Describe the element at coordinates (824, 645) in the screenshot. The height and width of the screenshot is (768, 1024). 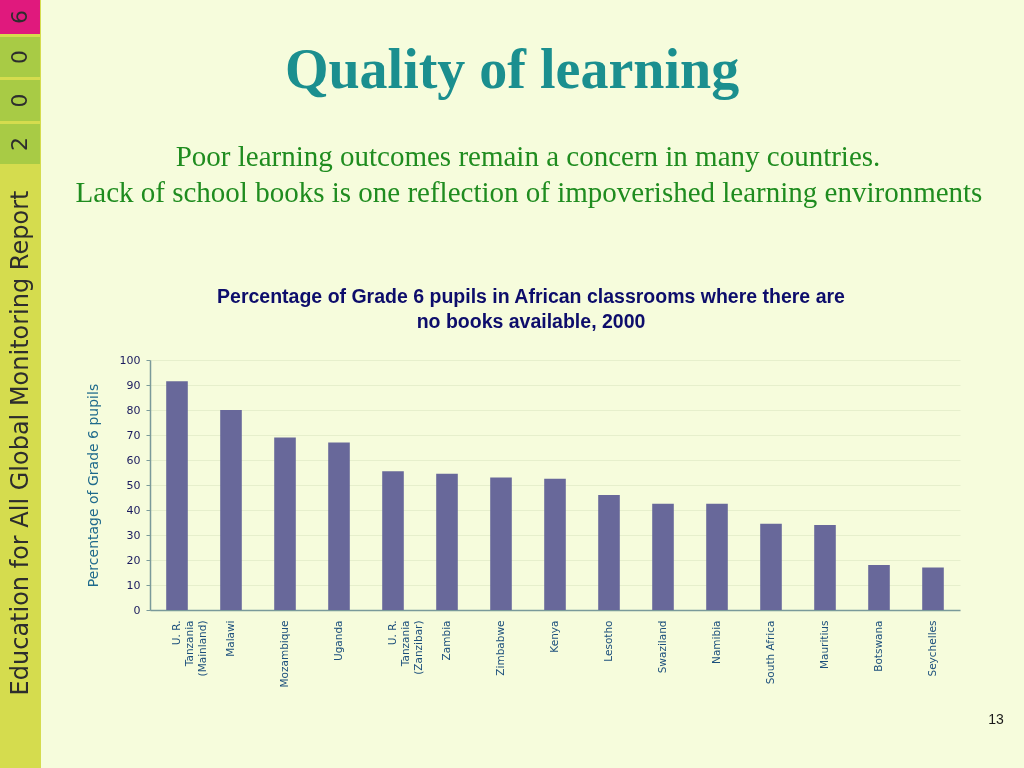
I see `x-tick-label: Mauritius` at that location.